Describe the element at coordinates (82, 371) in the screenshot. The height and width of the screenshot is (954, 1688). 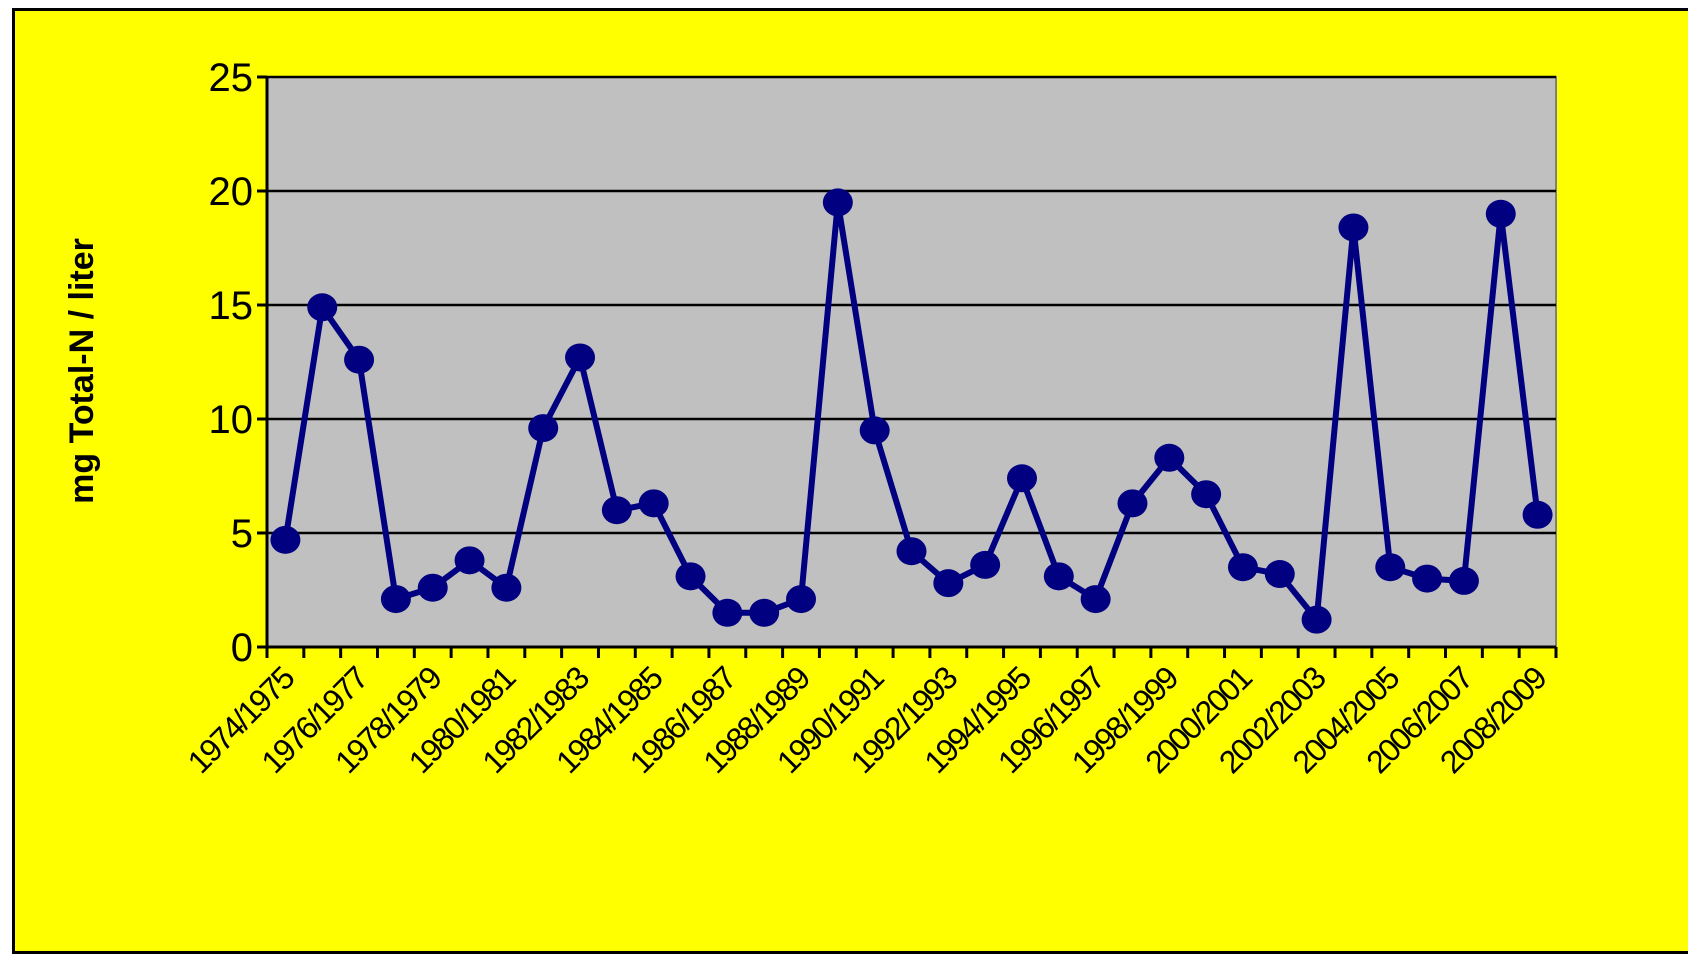
I see `y-axis-label: mg Total-N / liter` at that location.